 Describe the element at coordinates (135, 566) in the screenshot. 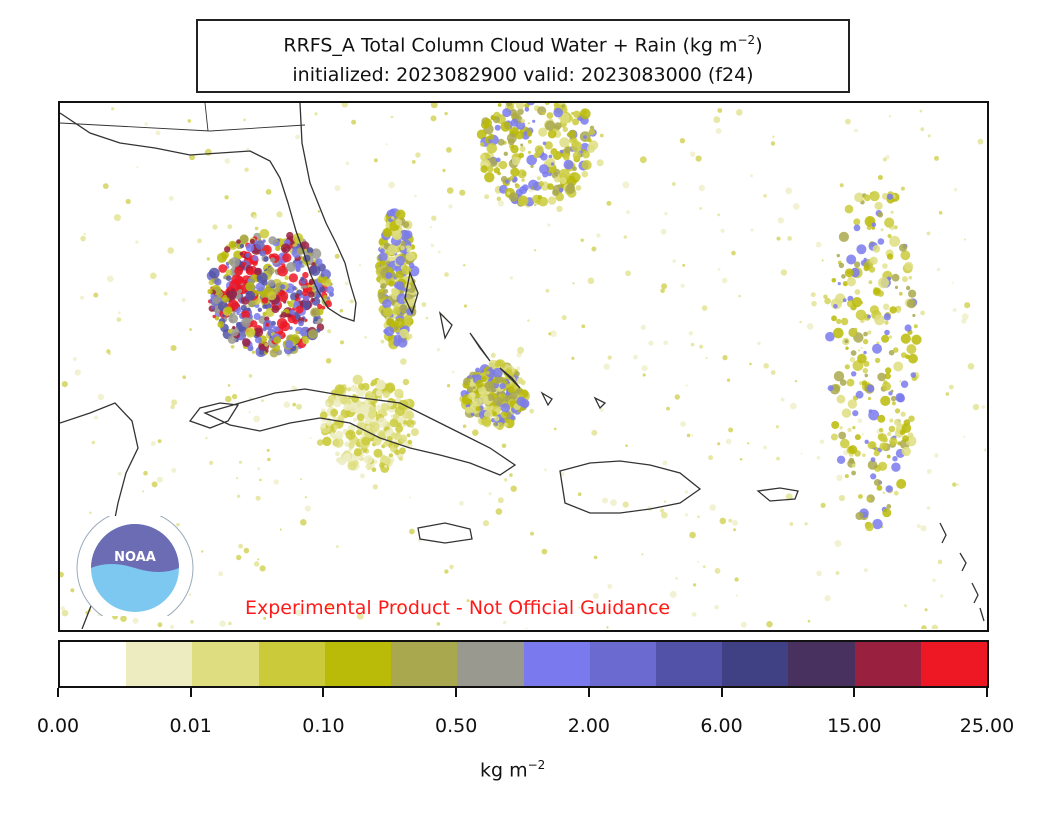

I see `noaa-logo-icon: NOAA` at that location.